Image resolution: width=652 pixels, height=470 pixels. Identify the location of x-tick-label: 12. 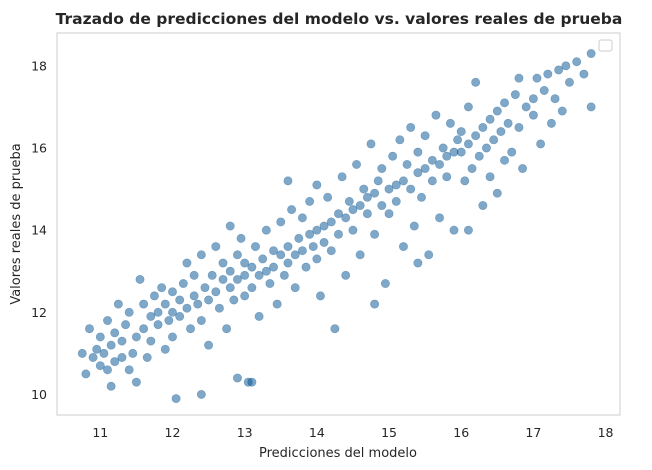
(173, 432).